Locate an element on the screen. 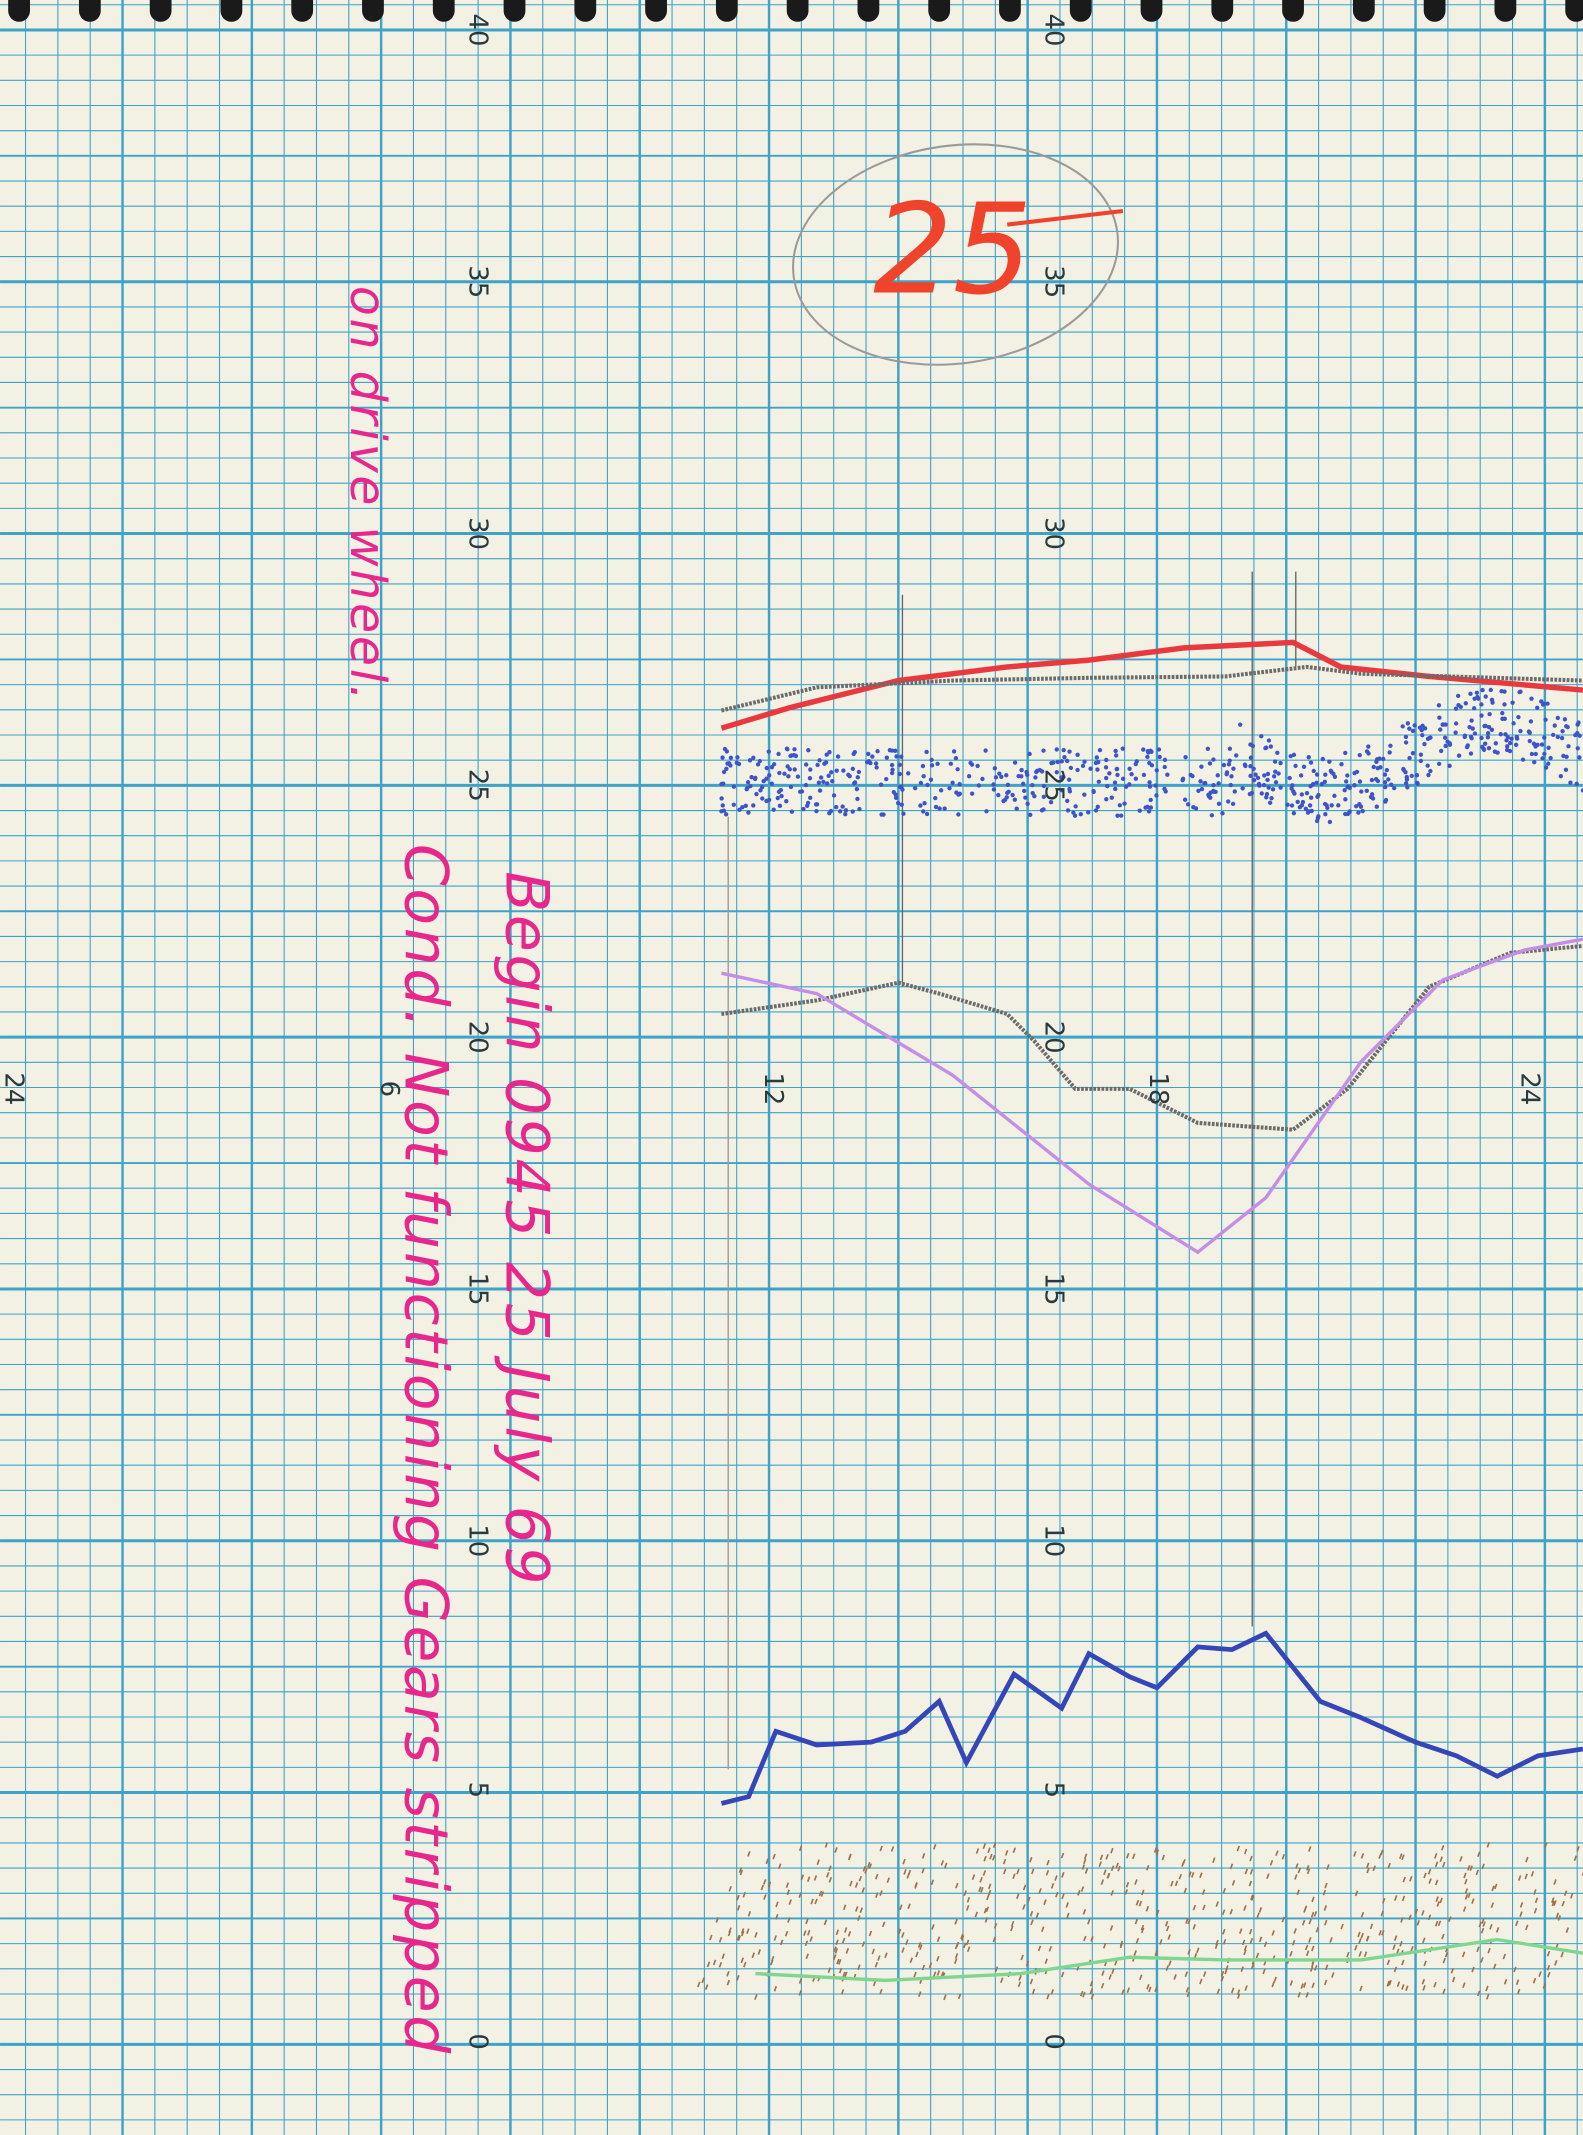 The image size is (1583, 2135). note-begin: Begin 0945 25 July 69 is located at coordinates (526, 1229).